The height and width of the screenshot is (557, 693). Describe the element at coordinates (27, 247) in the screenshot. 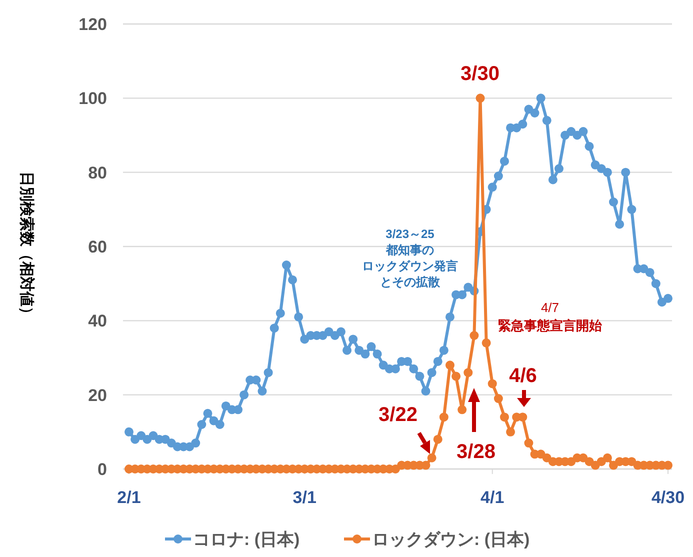

I see `y-axis-title: 日別検索数（相対値）` at that location.